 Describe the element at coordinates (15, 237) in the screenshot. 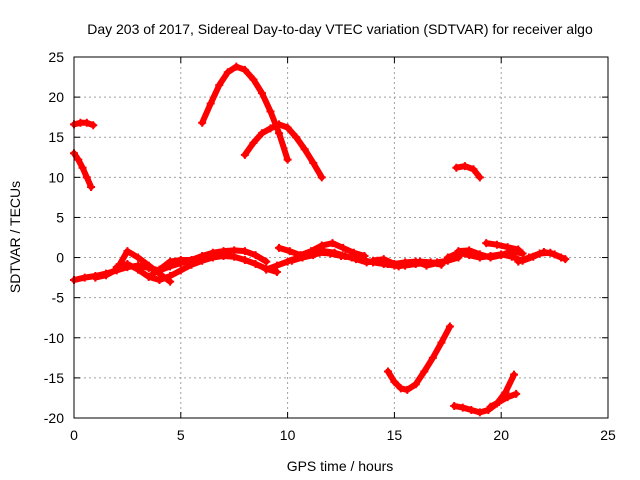

I see `y-axis-title: SDTVAR / TECUs` at that location.